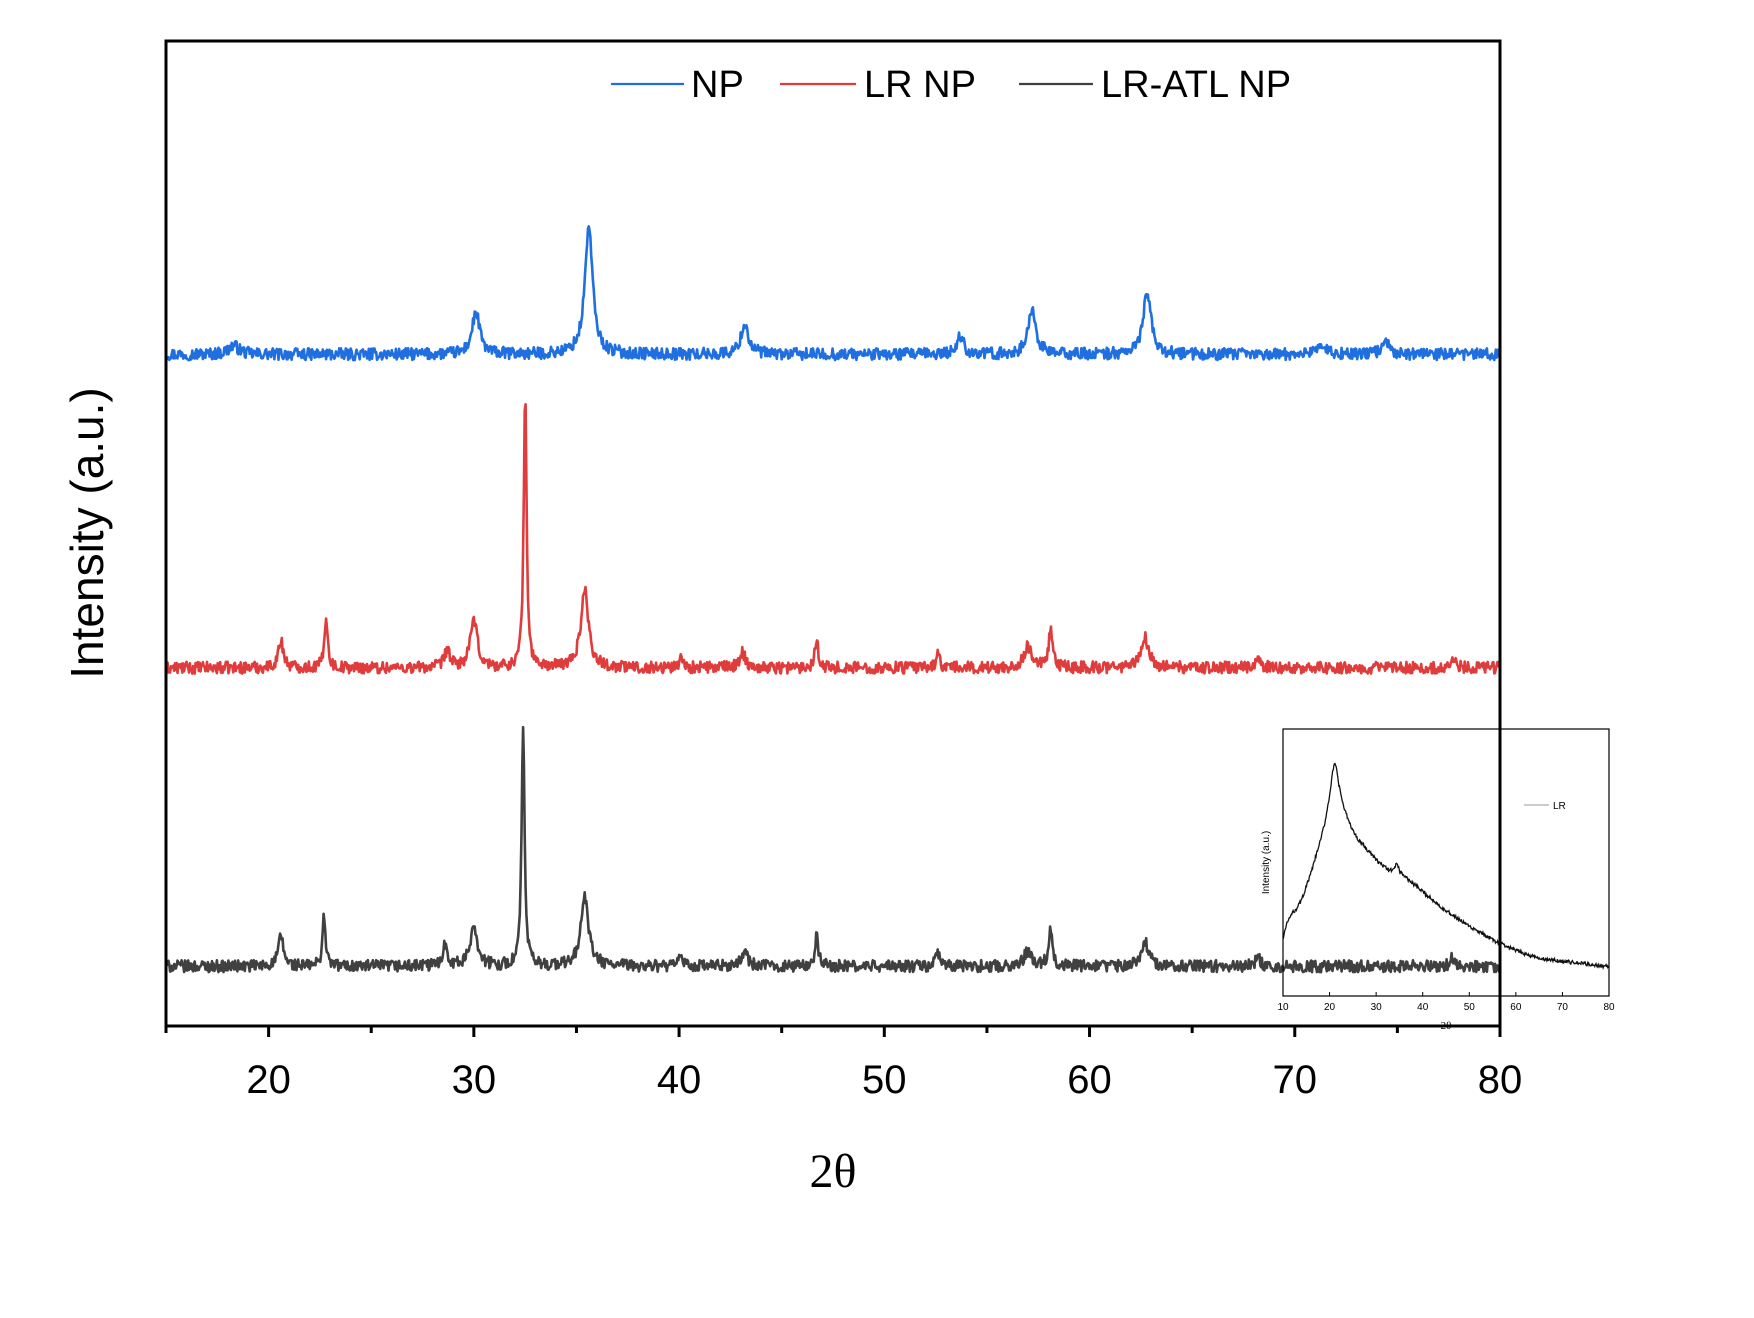 Image resolution: width=1754 pixels, height=1318 pixels. Describe the element at coordinates (1446, 1026) in the screenshot. I see `inset-x-axis-label: 2θ` at that location.